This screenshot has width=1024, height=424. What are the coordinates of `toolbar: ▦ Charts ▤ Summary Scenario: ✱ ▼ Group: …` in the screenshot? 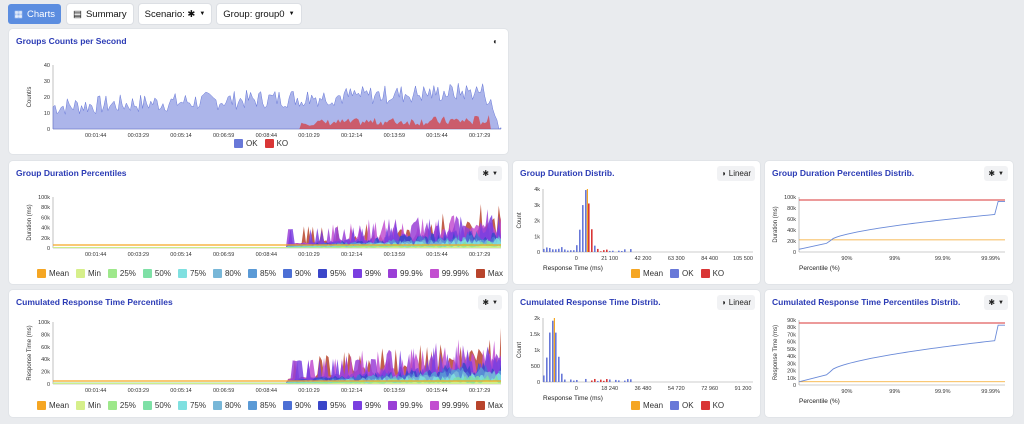 It's located at (154, 14).